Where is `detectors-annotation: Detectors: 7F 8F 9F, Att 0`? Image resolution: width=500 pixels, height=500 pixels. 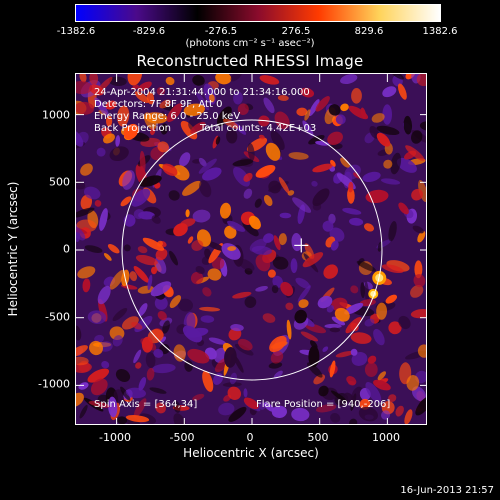
detectors-annotation: Detectors: 7F 8F 9F, Att 0 is located at coordinates (158, 104).